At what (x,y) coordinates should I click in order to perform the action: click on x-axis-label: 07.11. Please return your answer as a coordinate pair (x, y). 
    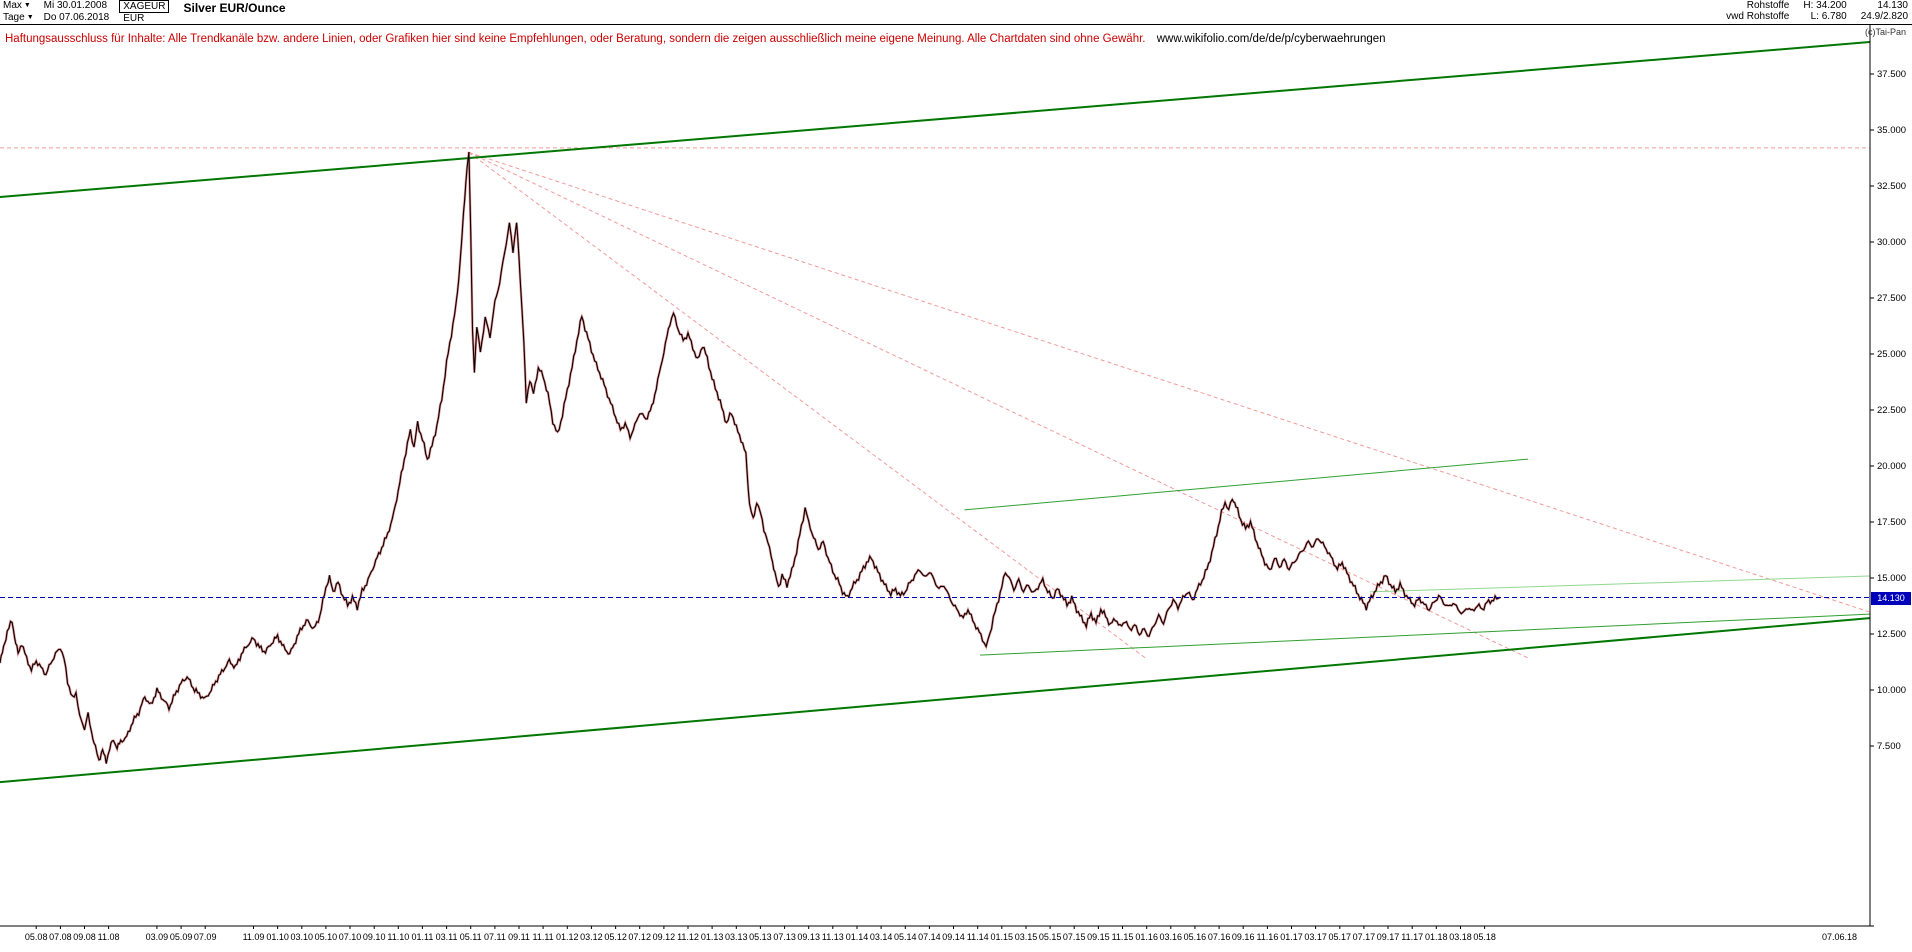
    Looking at the image, I should click on (495, 937).